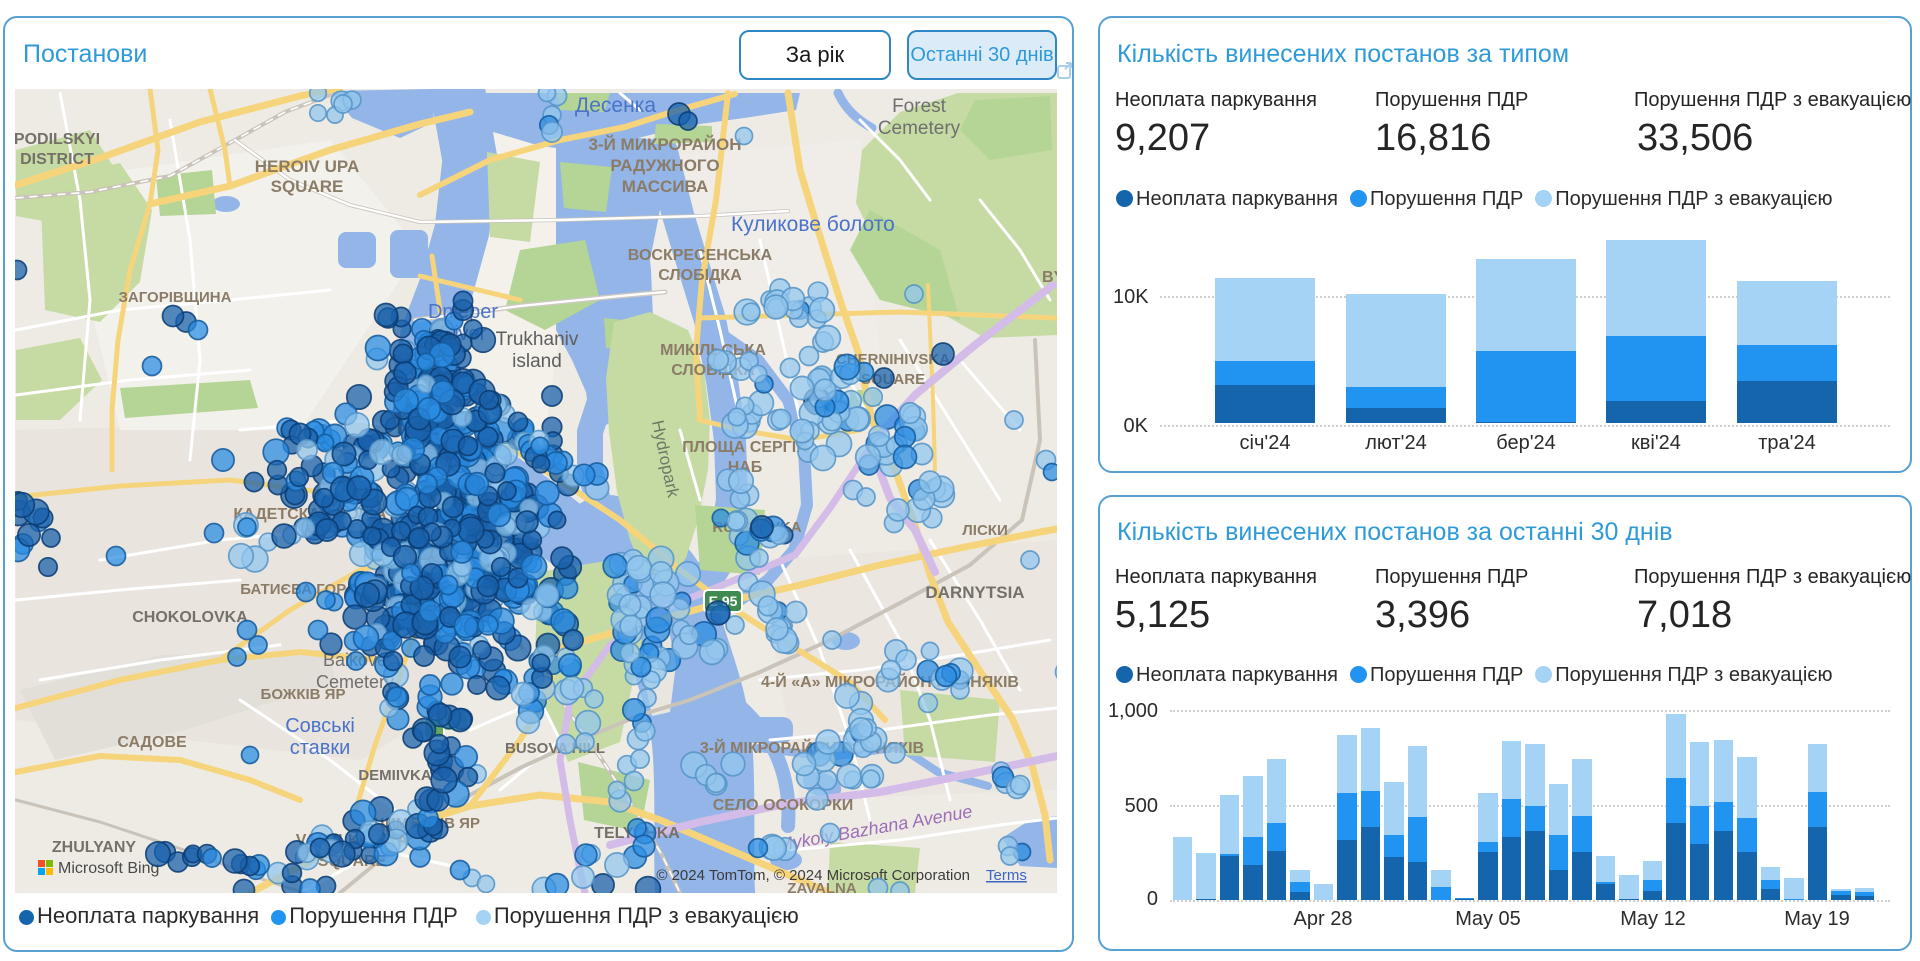  Describe the element at coordinates (320, 726) in the screenshot. I see `svg-text: Совські` at that location.